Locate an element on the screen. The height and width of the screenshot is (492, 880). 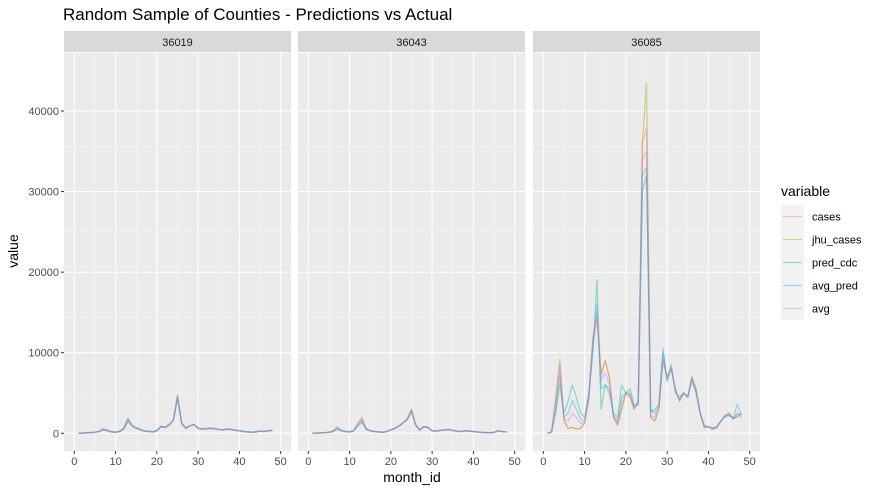
y-tick-label: 10000 is located at coordinates (43, 354).